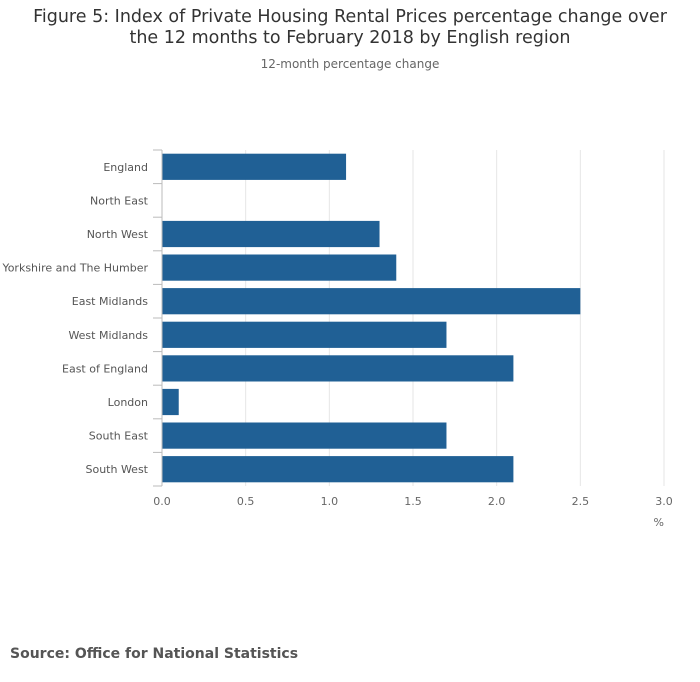 This screenshot has height=682, width=700. Describe the element at coordinates (128, 402) in the screenshot. I see `category-label: London` at that location.